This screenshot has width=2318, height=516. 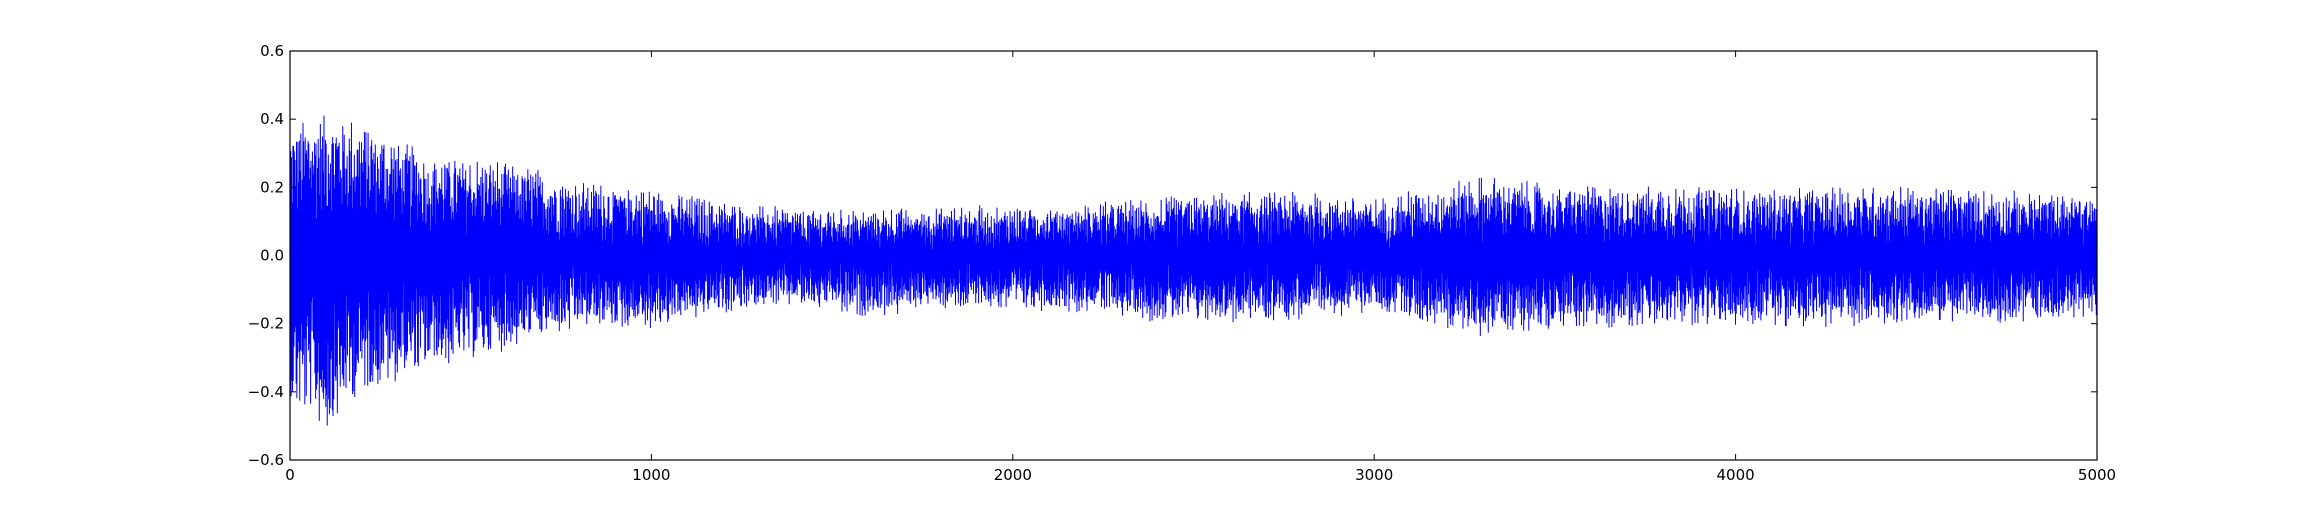 I want to click on y-tick-label: −0.6, so click(x=266, y=460).